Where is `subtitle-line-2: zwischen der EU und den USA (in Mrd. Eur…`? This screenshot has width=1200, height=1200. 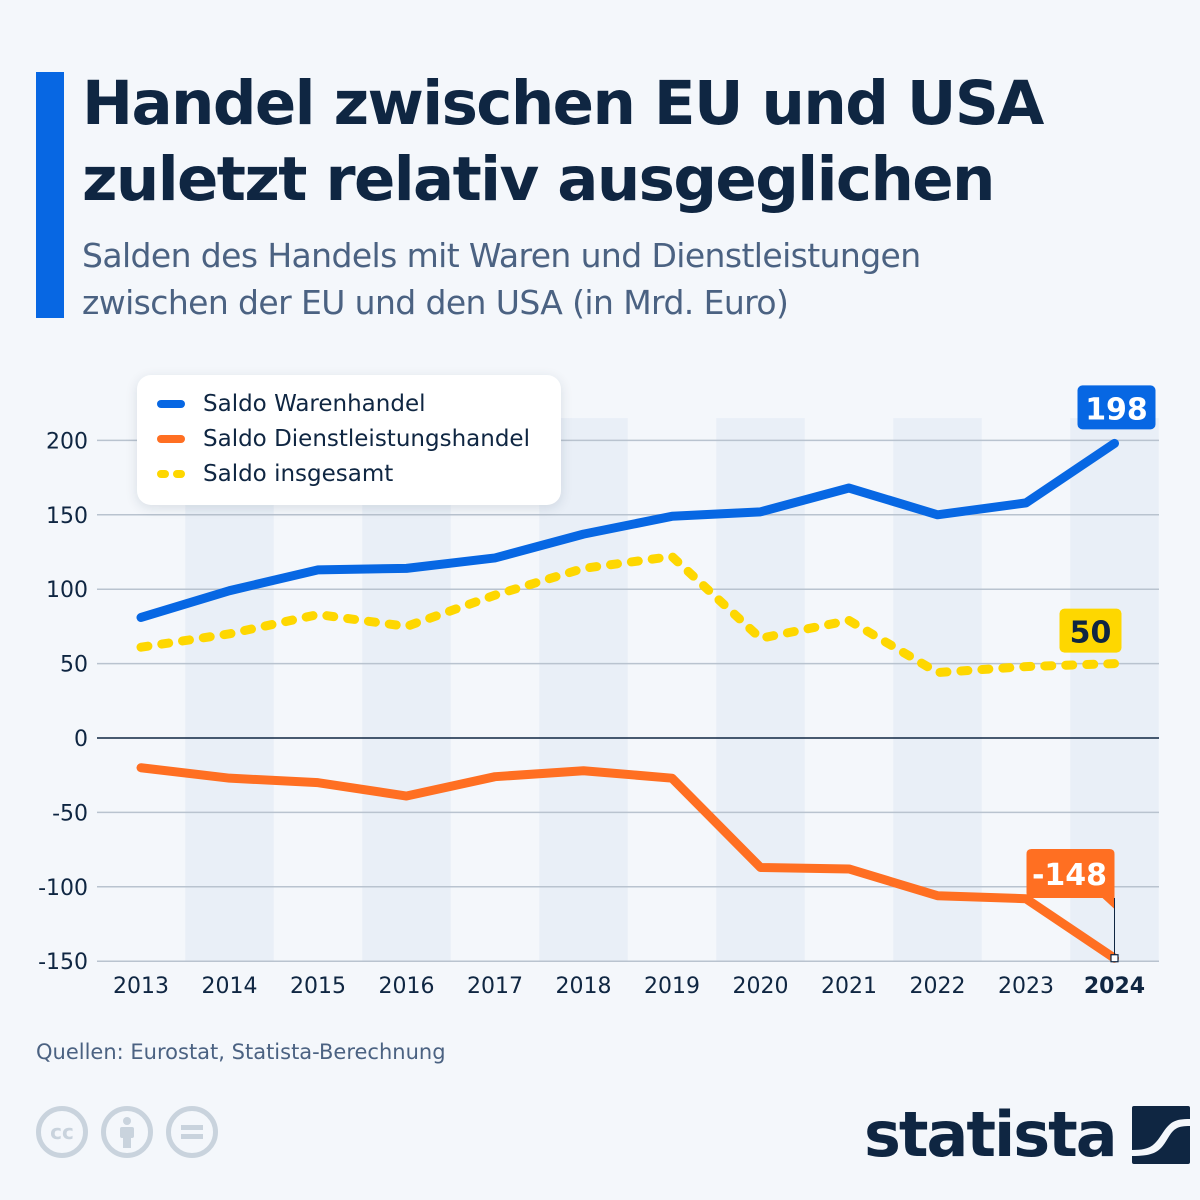
subtitle-line-2: zwischen der EU und den USA (in Mrd. Eur… is located at coordinates (435, 302).